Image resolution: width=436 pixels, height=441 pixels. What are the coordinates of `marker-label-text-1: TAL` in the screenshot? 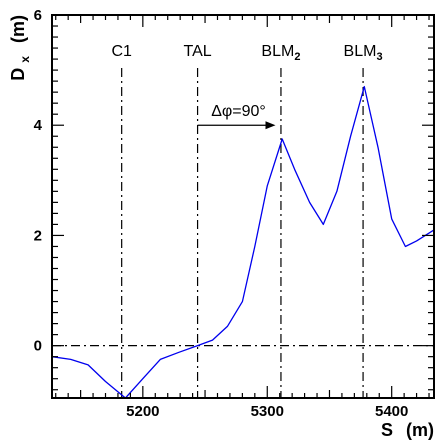 It's located at (198, 51).